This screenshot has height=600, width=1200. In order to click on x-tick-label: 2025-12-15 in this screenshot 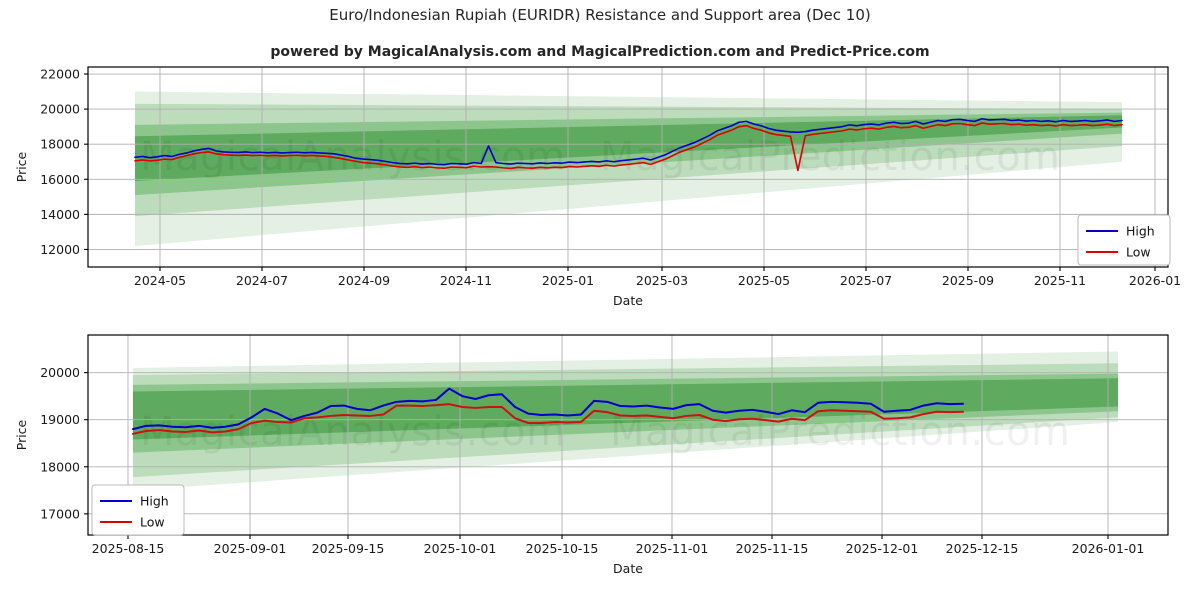, I will do `click(982, 548)`.